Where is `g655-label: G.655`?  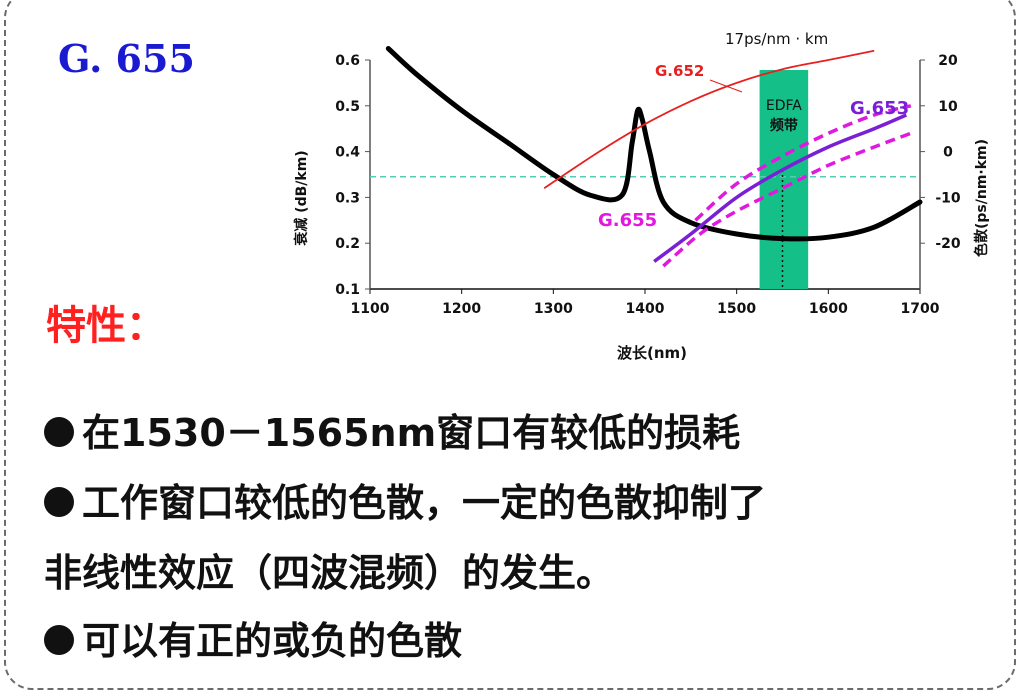 g655-label: G.655 is located at coordinates (627, 220).